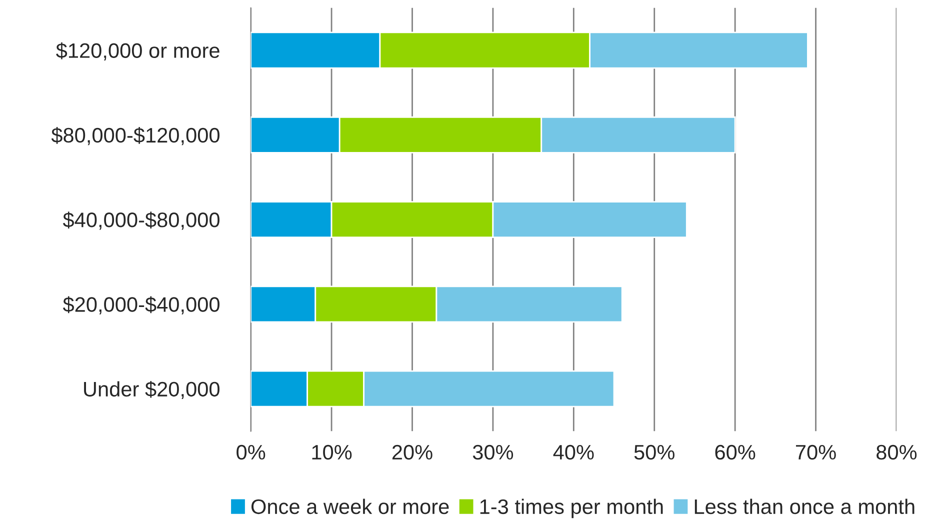 Image resolution: width=929 pixels, height=529 pixels. Describe the element at coordinates (654, 452) in the screenshot. I see `x-tick-label: 50%` at that location.